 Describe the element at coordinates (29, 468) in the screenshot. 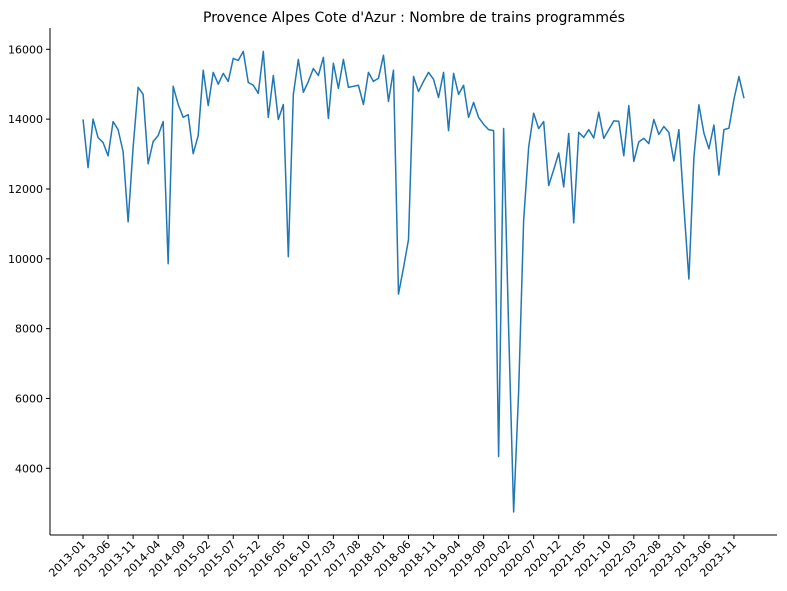

I see `y-tick-label: 4000` at that location.